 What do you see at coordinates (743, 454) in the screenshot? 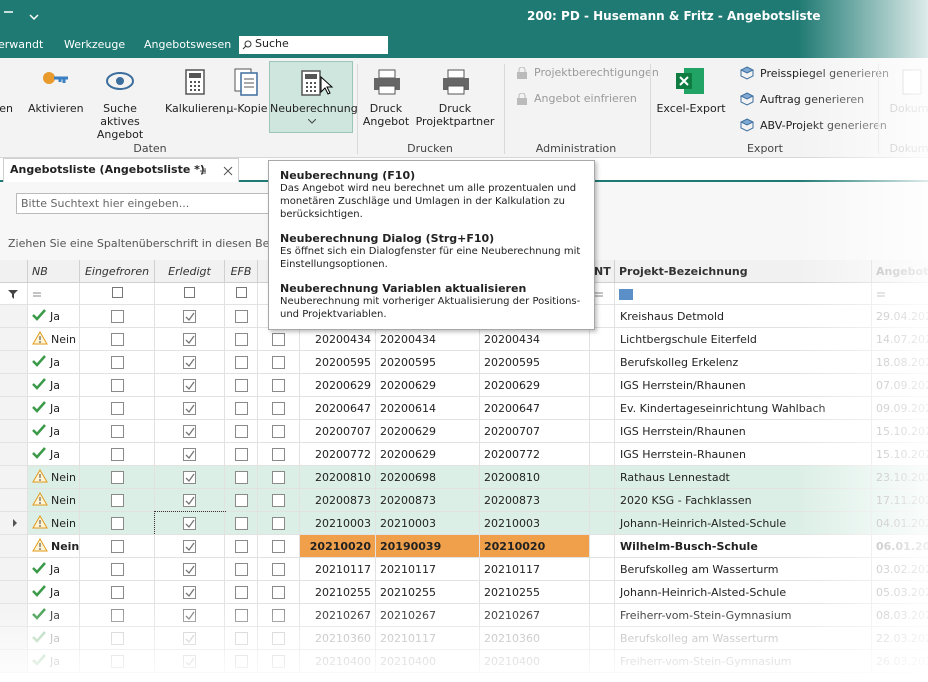
I see `grid-cell: IGS Herrstein-Rhaunen` at bounding box center [743, 454].